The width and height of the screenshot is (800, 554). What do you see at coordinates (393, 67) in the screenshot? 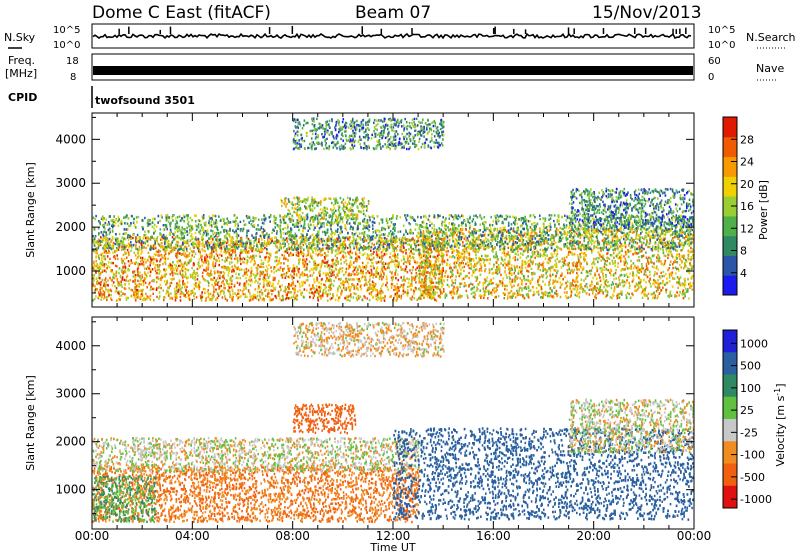
I see `freq-panel` at bounding box center [393, 67].